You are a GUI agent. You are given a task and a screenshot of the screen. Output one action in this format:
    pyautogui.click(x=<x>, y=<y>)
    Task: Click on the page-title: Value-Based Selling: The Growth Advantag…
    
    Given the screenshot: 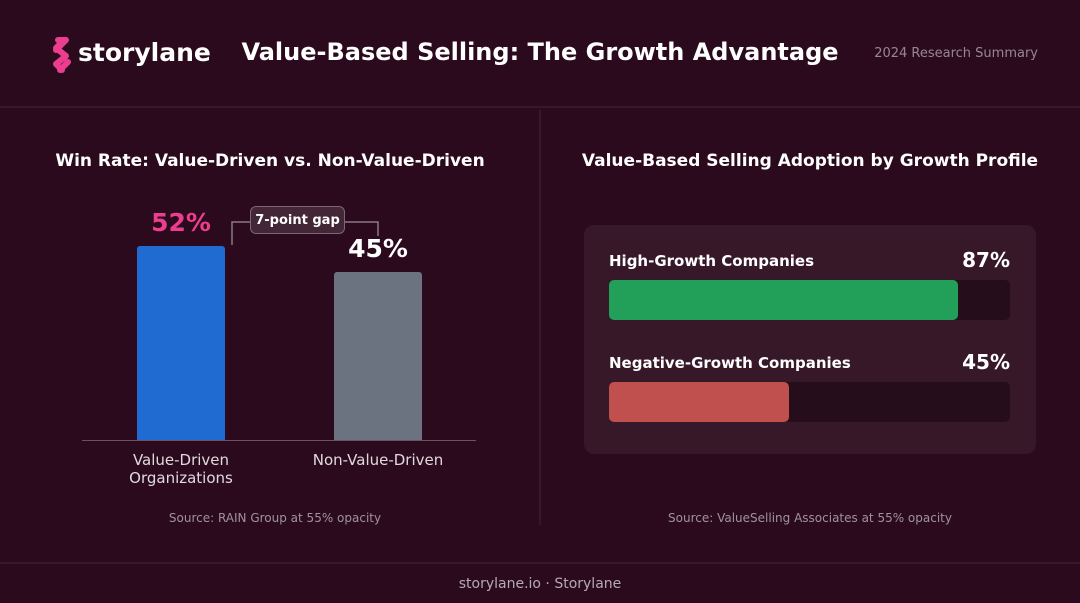 What is the action you would take?
    pyautogui.click(x=540, y=52)
    